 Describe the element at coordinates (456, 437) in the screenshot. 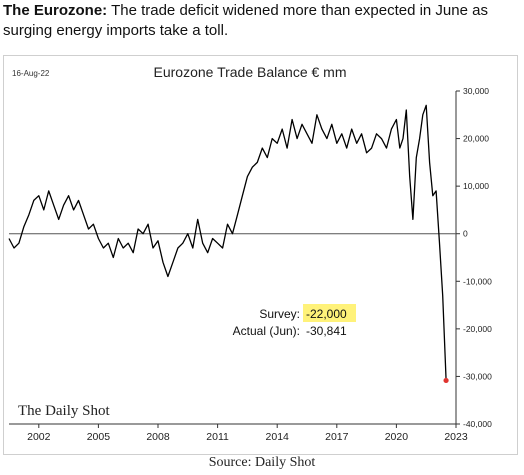

I see `x-tick-label: 2023` at that location.